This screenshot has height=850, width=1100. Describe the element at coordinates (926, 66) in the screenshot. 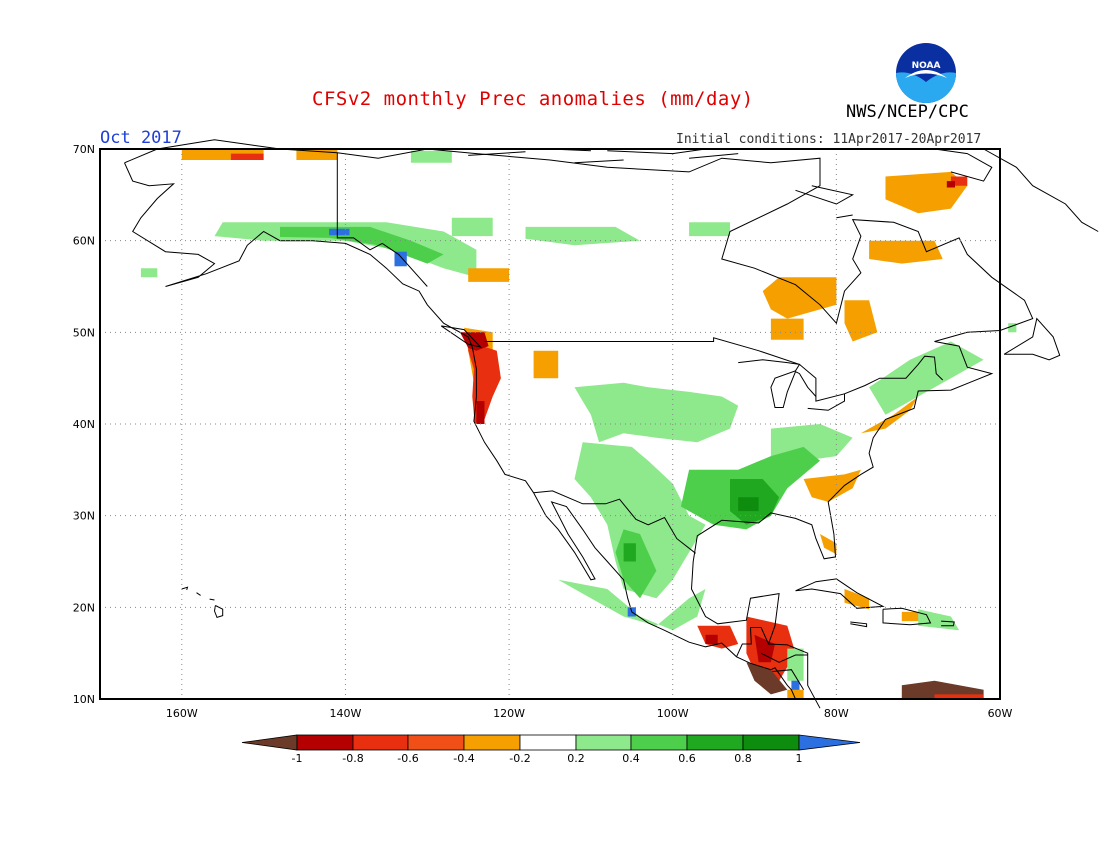

I see `logo-text: NOAA` at that location.